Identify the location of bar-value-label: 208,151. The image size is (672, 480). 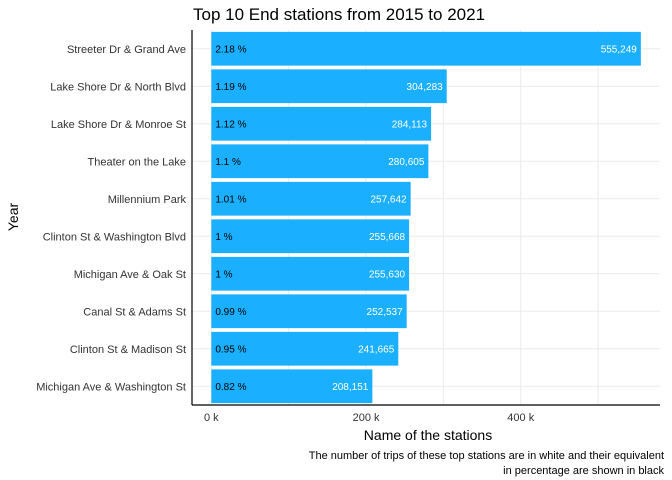
(350, 387).